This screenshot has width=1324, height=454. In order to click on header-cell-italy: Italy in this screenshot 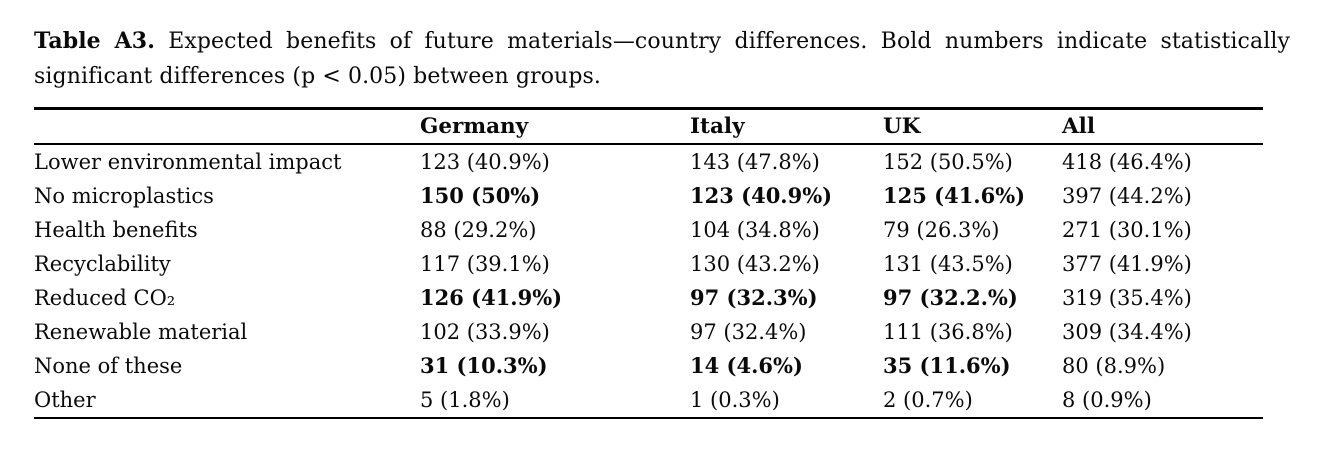, I will do `click(786, 126)`.